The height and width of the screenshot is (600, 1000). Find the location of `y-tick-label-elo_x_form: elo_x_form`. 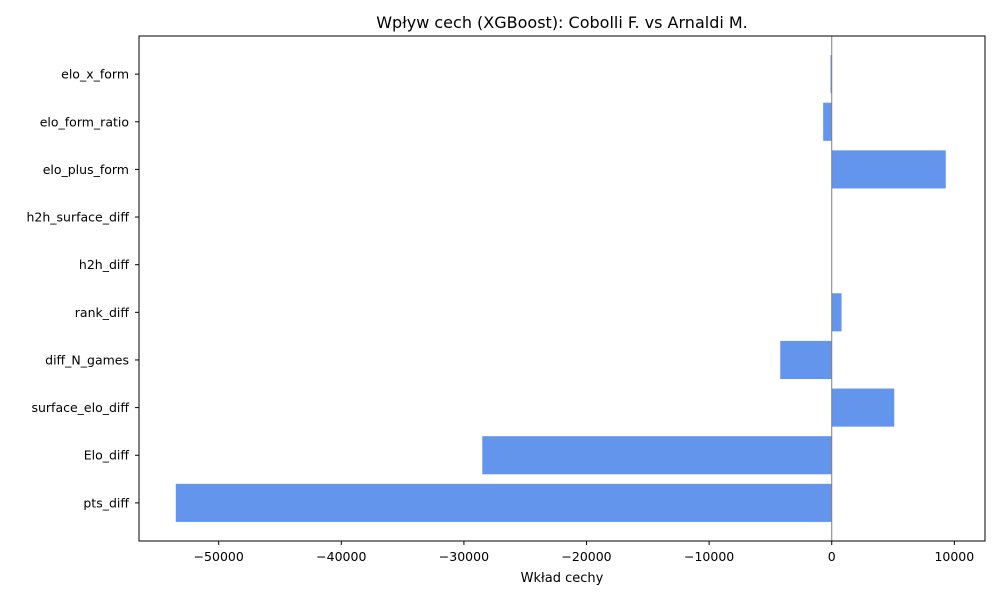

y-tick-label-elo_x_form: elo_x_form is located at coordinates (95, 74).